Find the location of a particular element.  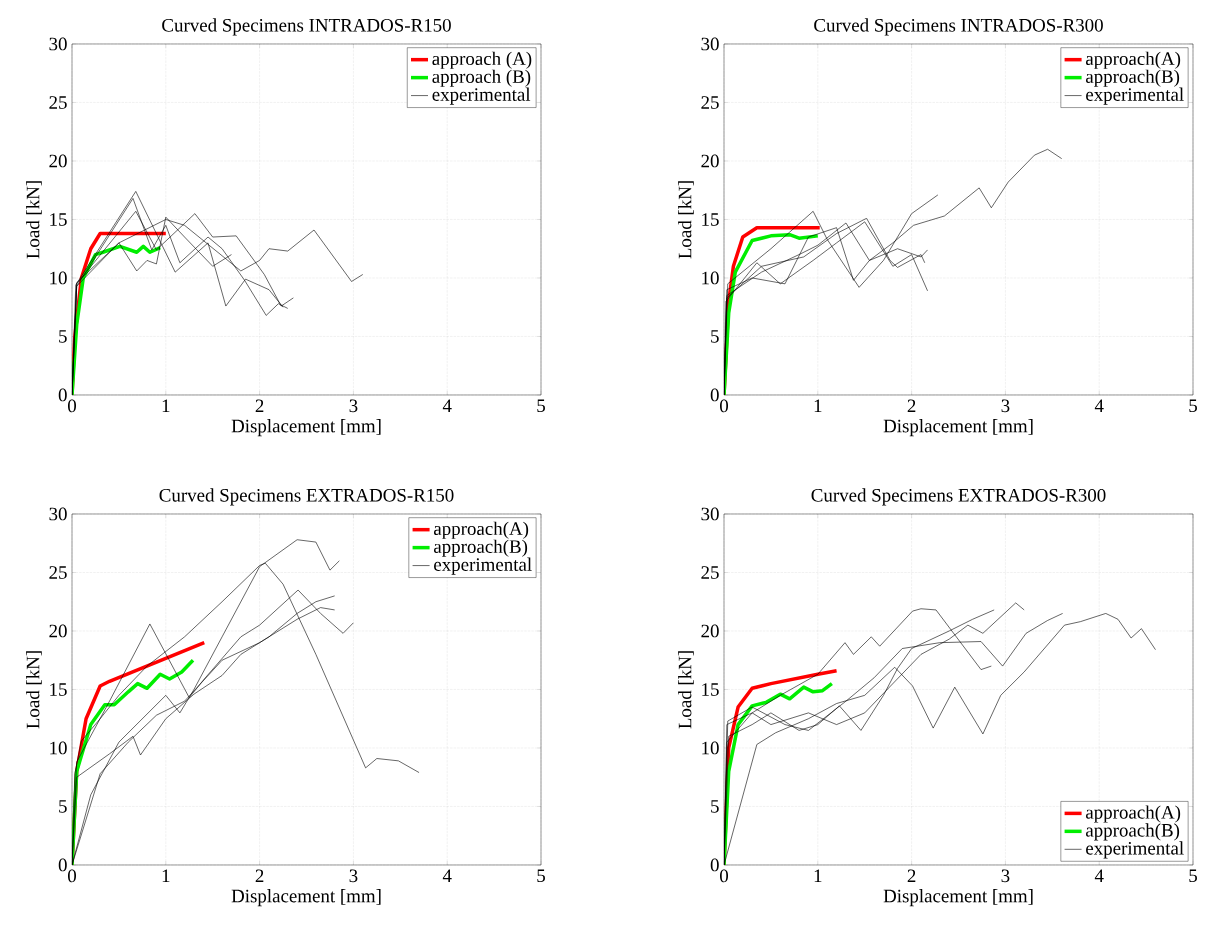

chart-title: Curved Specimens INTRADOS-R300 is located at coordinates (958, 27).